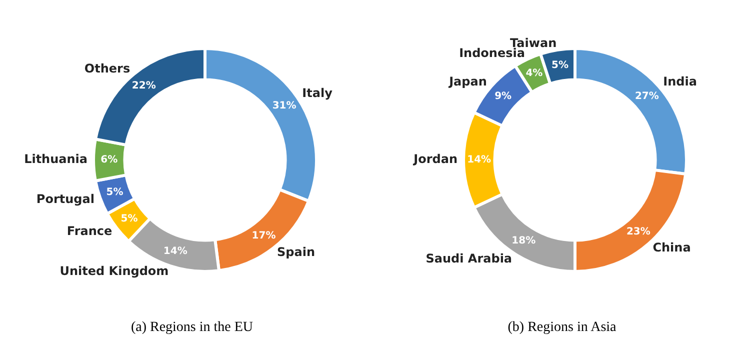 This screenshot has width=754, height=358. I want to click on slice-label: Jordan, so click(435, 159).